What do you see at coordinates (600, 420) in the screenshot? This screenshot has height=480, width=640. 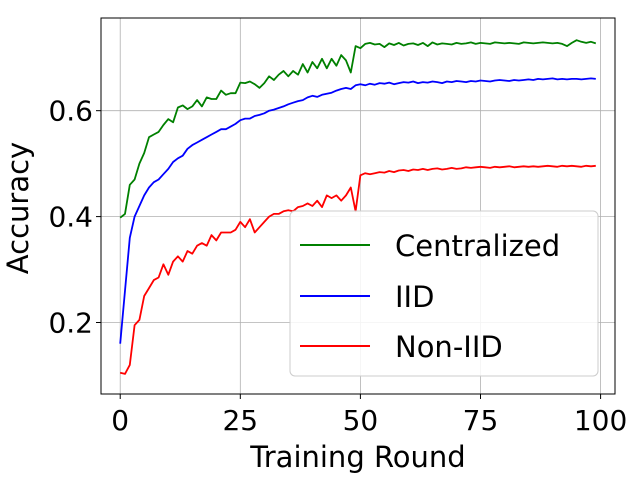 I see `x-tick-label: 100` at bounding box center [600, 420].